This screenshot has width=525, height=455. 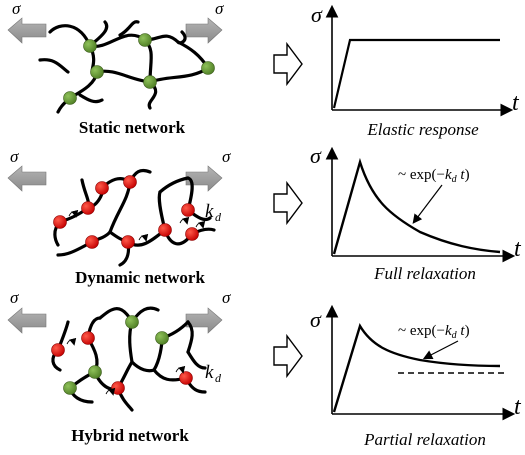 I want to click on network-label: Dynamic network, so click(x=140, y=277).